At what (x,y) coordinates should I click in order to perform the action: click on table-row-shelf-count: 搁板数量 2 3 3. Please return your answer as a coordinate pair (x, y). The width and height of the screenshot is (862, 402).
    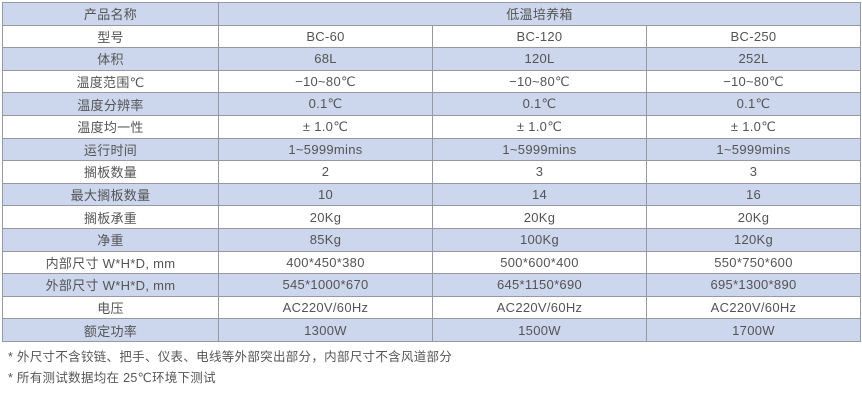
    Looking at the image, I should click on (431, 172).